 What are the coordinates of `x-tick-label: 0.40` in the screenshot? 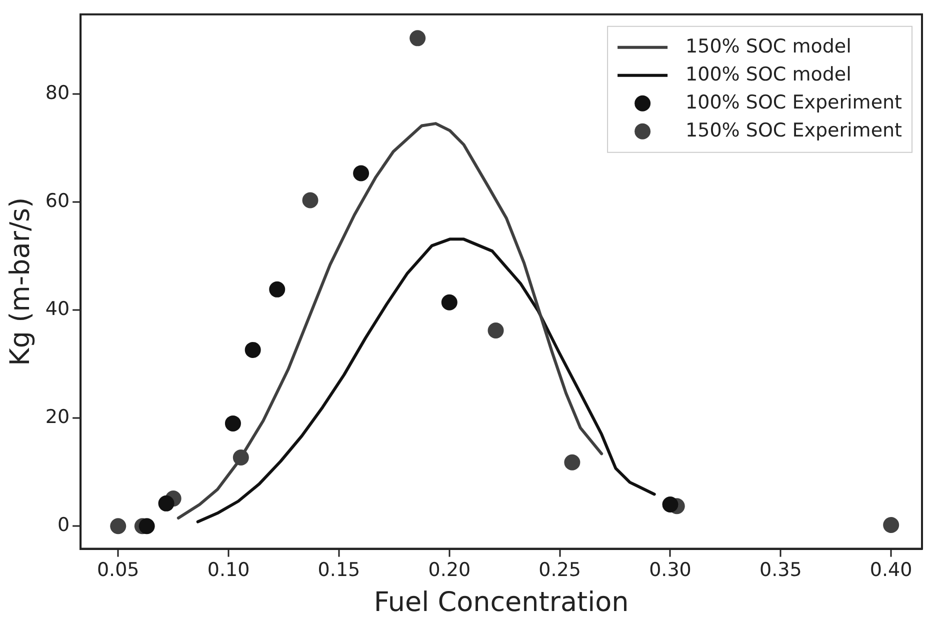 It's located at (891, 570).